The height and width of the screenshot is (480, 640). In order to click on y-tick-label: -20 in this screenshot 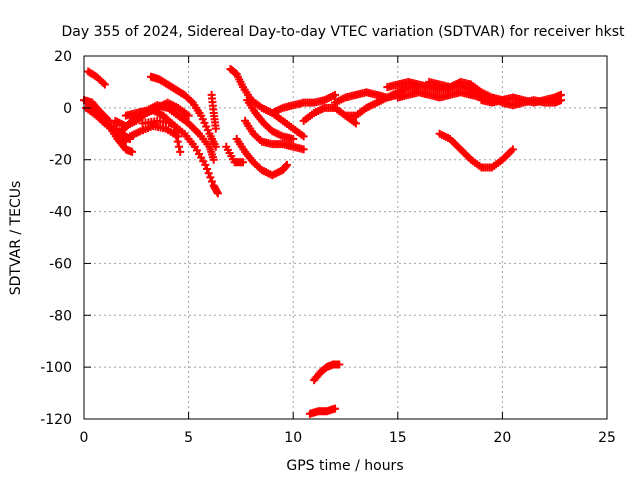, I will do `click(60, 161)`.